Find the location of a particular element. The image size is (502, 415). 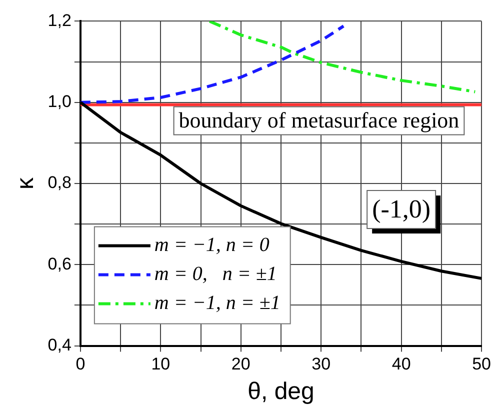

y-tick-label: 1,0 is located at coordinates (60, 102).